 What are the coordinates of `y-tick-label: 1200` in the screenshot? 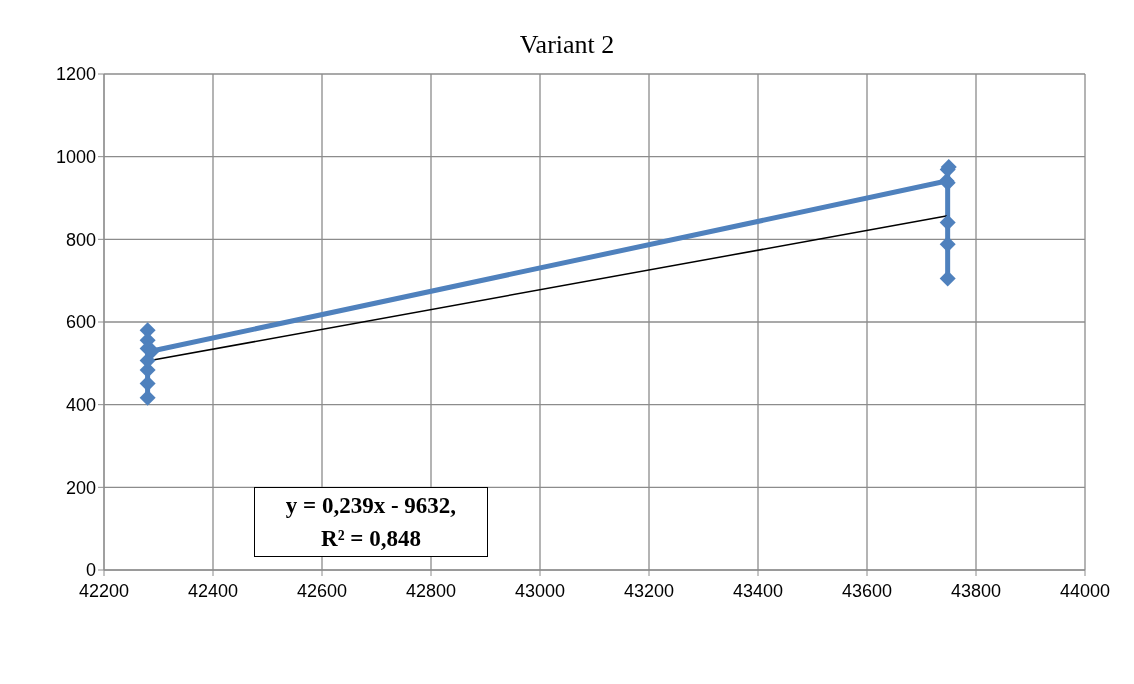 It's located at (75, 74).